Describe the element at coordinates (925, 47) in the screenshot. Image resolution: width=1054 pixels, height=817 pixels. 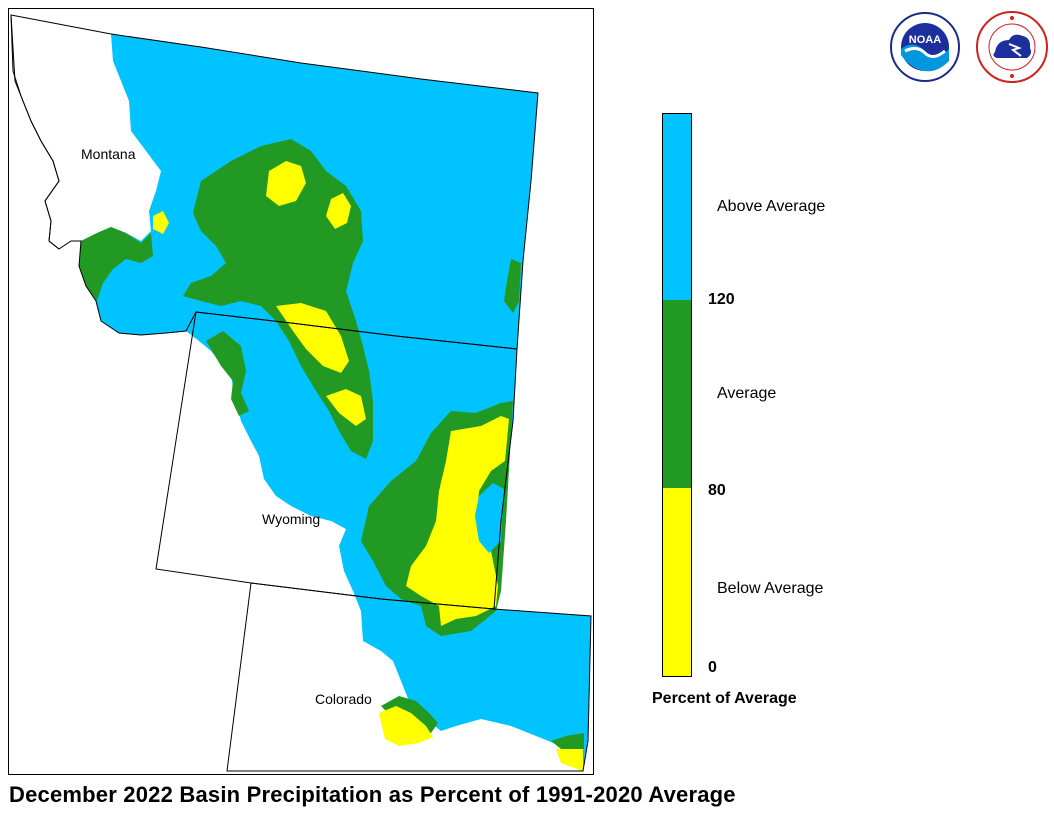
I see `noaa-logo: NOAA` at that location.